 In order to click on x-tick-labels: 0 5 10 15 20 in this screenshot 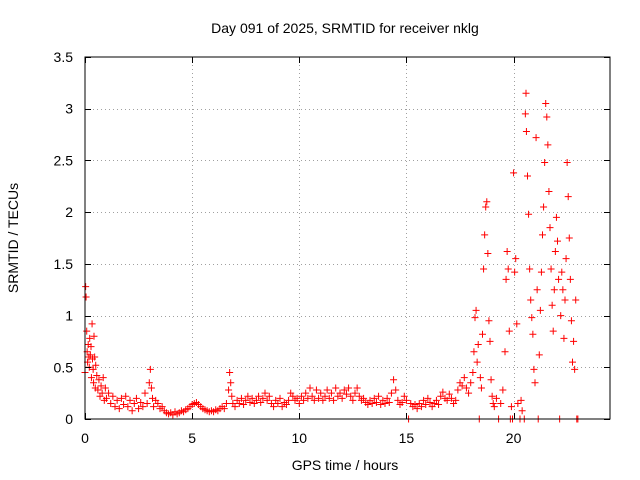, I will do `click(301, 438)`.